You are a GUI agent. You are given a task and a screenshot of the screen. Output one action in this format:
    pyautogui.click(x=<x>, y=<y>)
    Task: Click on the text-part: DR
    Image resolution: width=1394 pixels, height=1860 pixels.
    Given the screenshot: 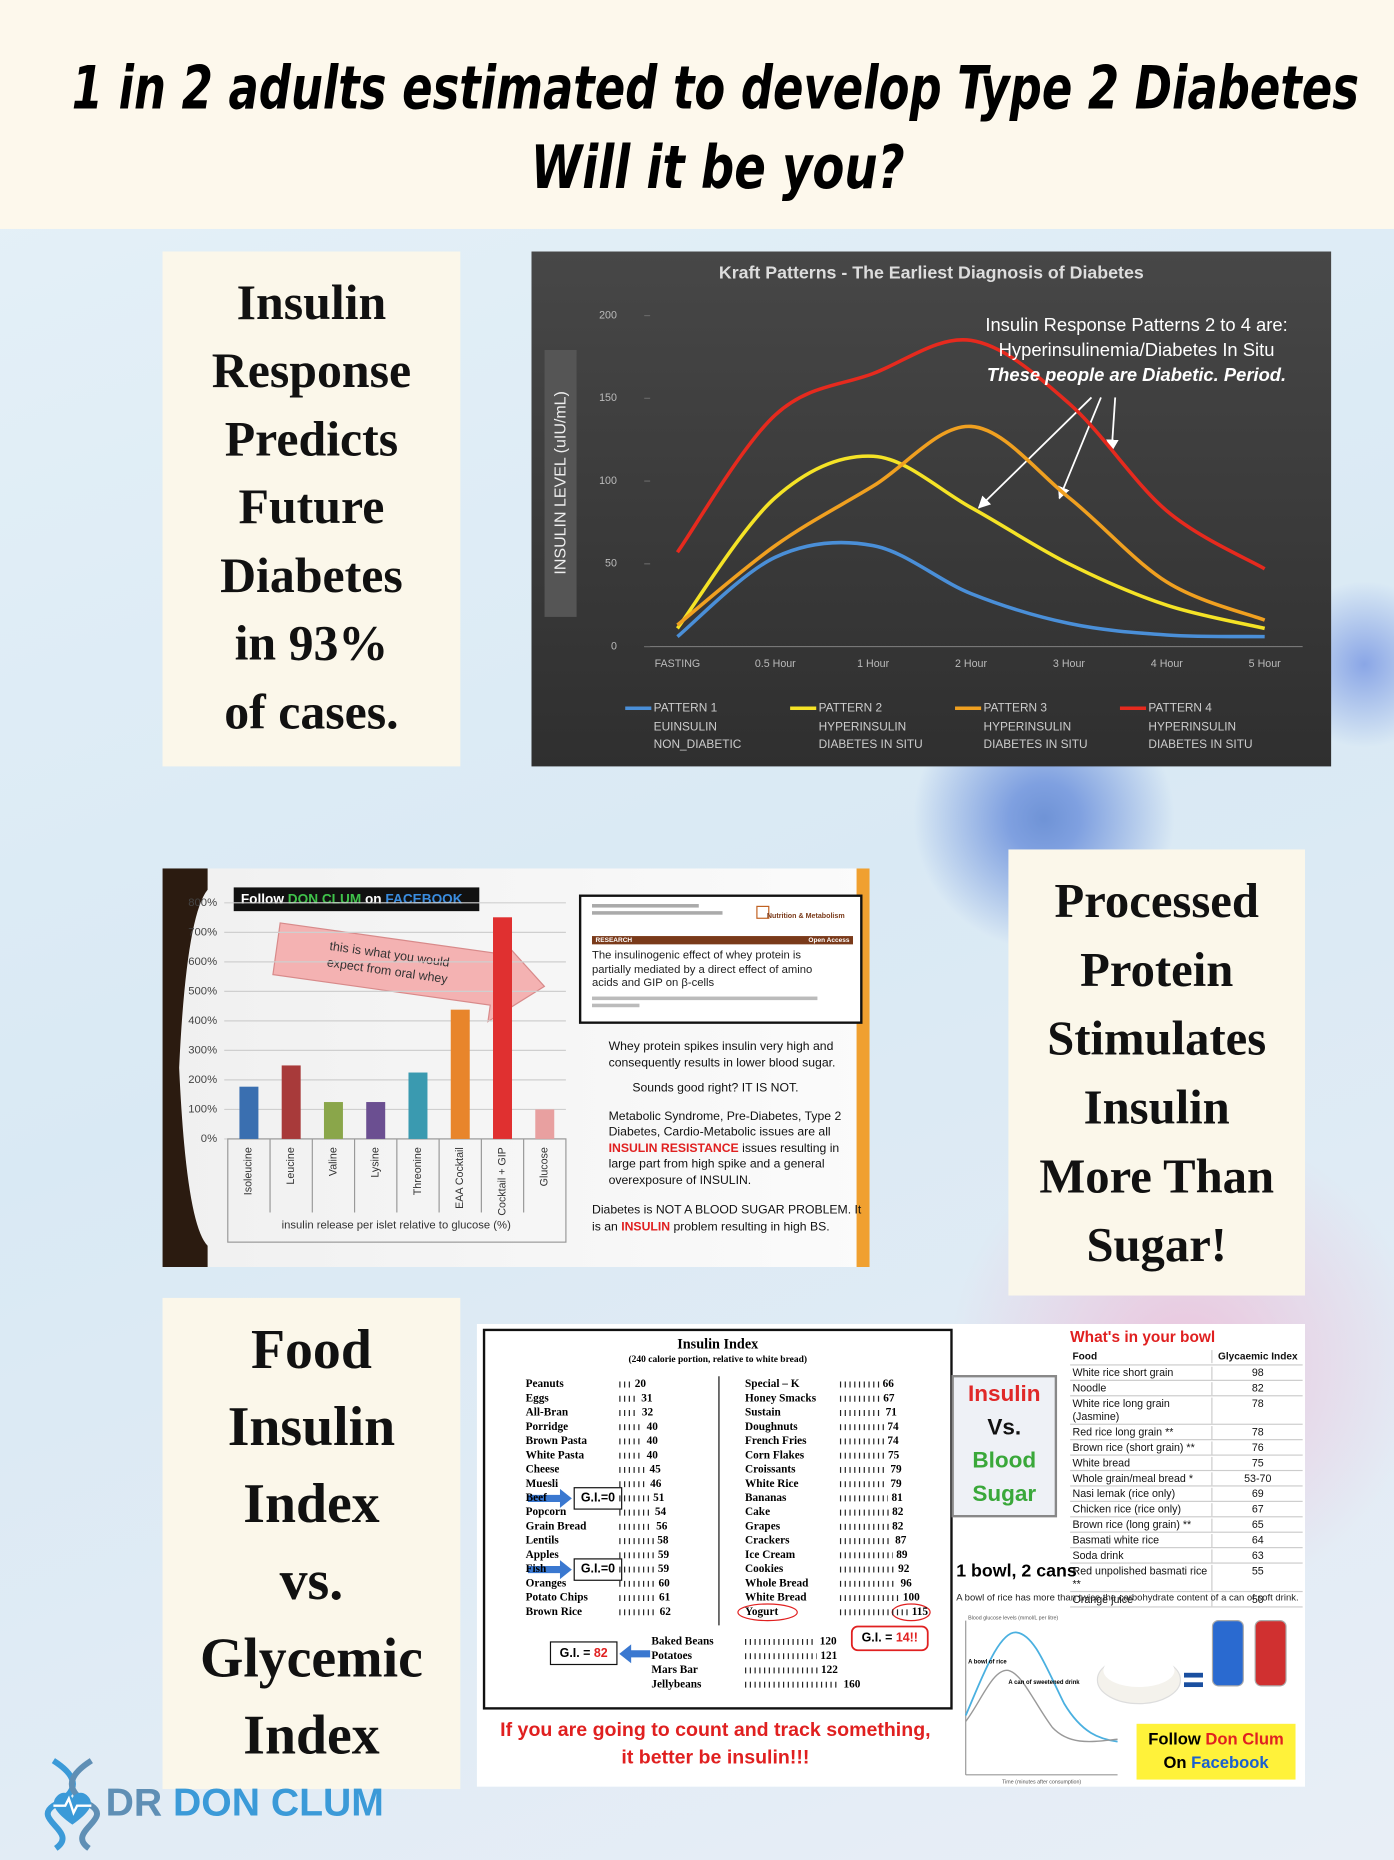 What is the action you would take?
    pyautogui.click(x=139, y=1803)
    